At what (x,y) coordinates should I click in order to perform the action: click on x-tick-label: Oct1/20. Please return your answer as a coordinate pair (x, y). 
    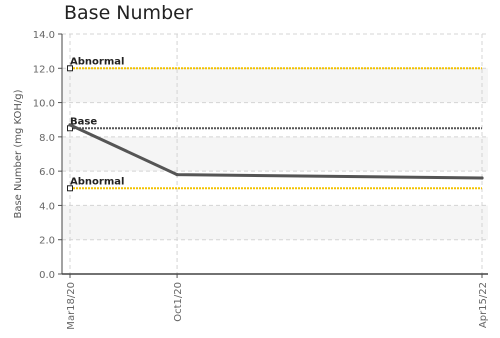
    Looking at the image, I should click on (178, 302).